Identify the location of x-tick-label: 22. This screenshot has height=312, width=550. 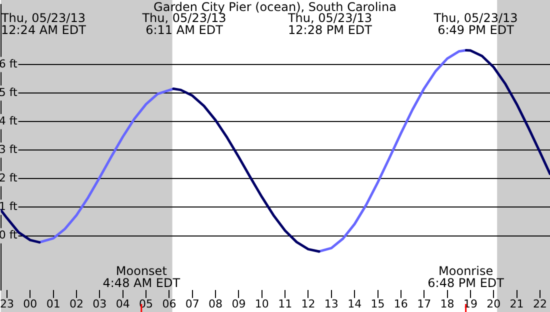
(539, 303).